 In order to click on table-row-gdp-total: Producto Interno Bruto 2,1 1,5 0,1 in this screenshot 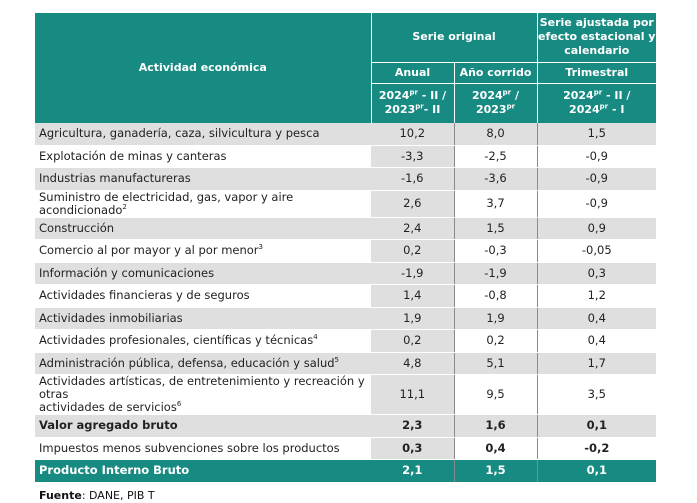, I will do `click(346, 471)`.